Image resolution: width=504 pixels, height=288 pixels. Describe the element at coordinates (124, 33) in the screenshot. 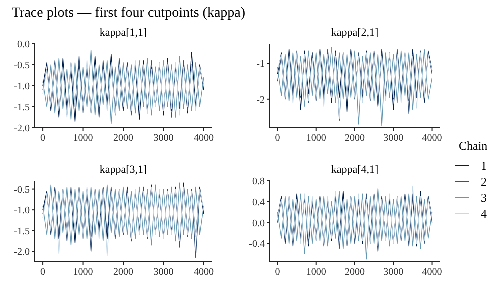

I see `chart-title: kappa[1,1]` at that location.